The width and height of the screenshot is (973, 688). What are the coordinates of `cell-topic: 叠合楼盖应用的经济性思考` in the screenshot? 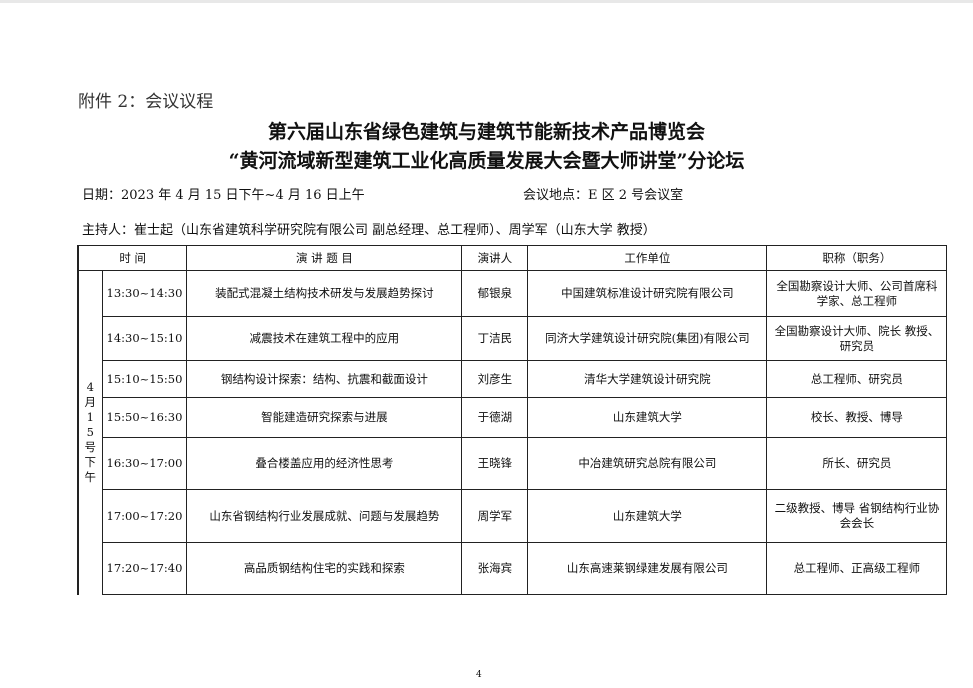 It's located at (324, 463).